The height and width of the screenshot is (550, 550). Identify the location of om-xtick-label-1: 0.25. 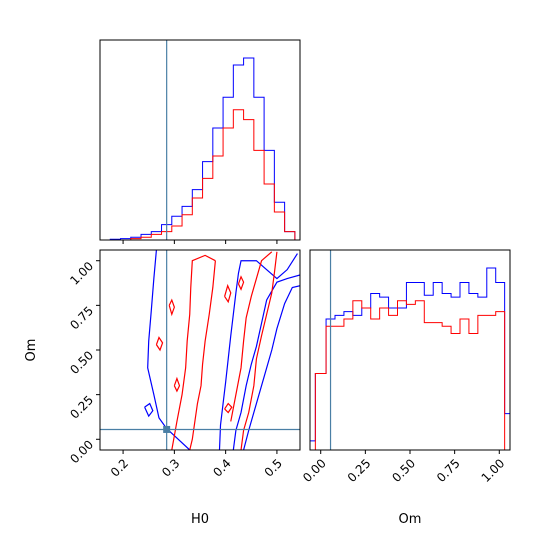
(359, 470).